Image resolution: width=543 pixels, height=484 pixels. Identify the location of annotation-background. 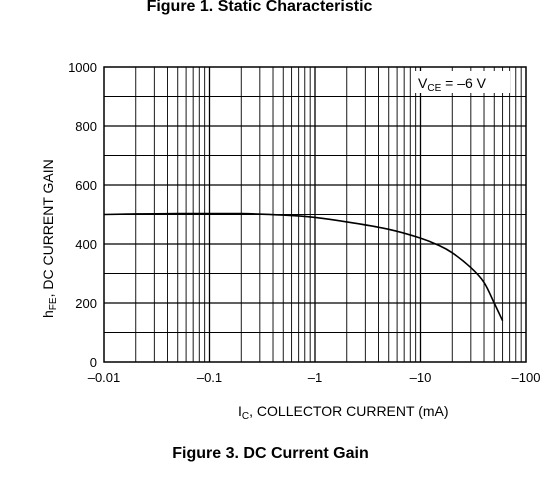
(461, 82).